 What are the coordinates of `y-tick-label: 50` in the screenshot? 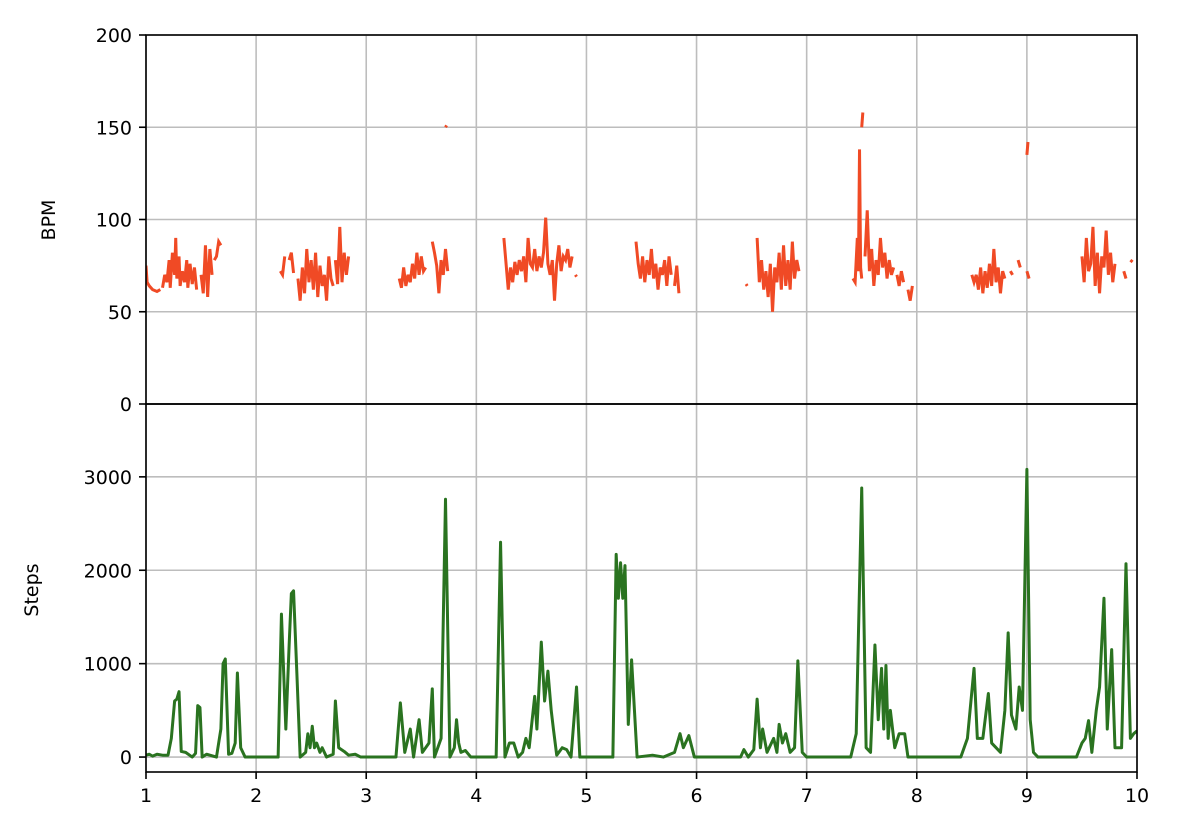 It's located at (120, 313).